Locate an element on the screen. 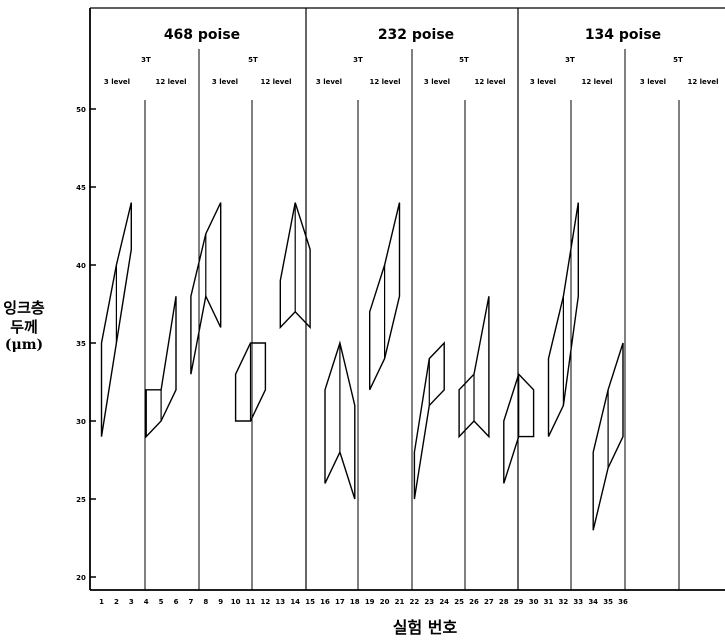 The image size is (725, 643). x-tick-label: 3 is located at coordinates (131, 602).